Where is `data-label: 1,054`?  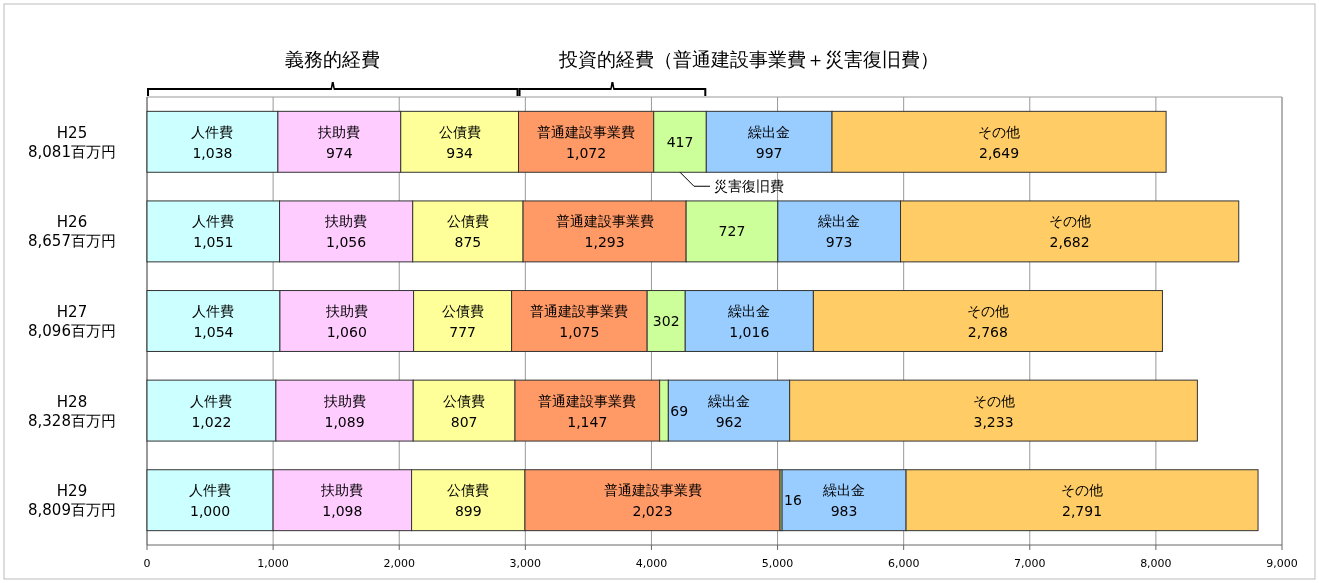
data-label: 1,054 is located at coordinates (213, 332).